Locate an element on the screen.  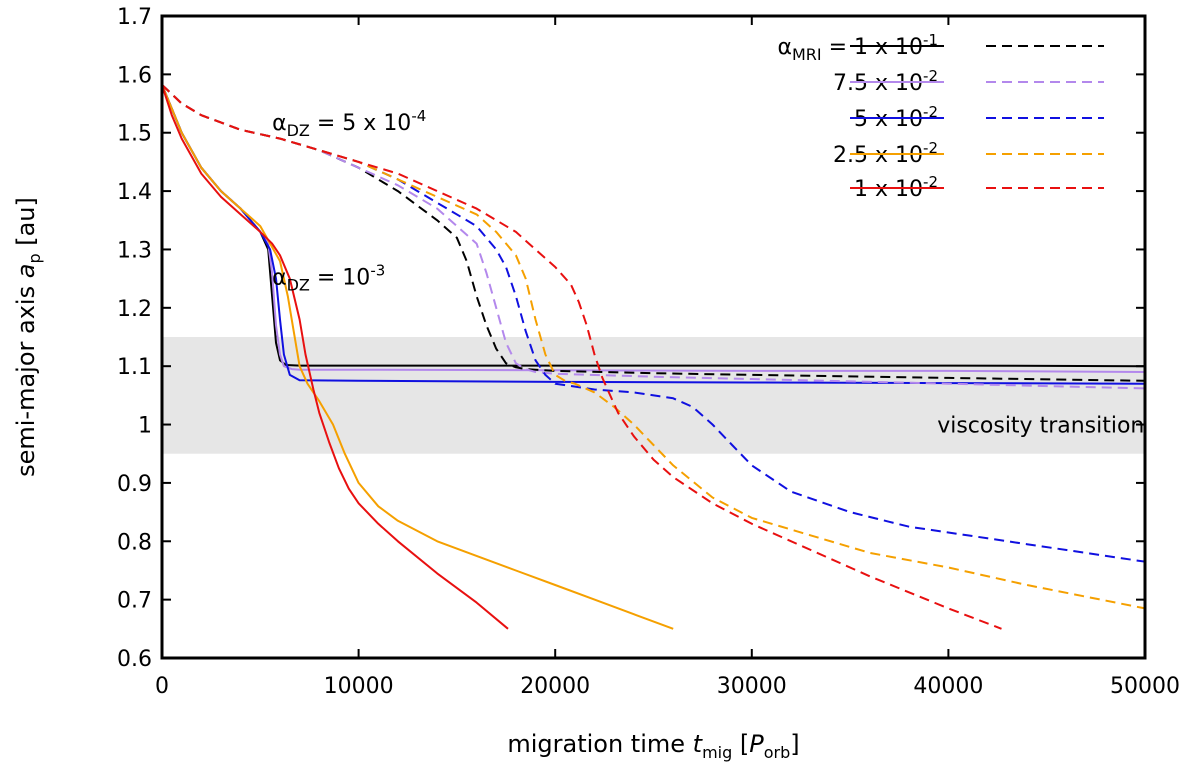
x-tick-label: 50000 is located at coordinates (1145, 686).